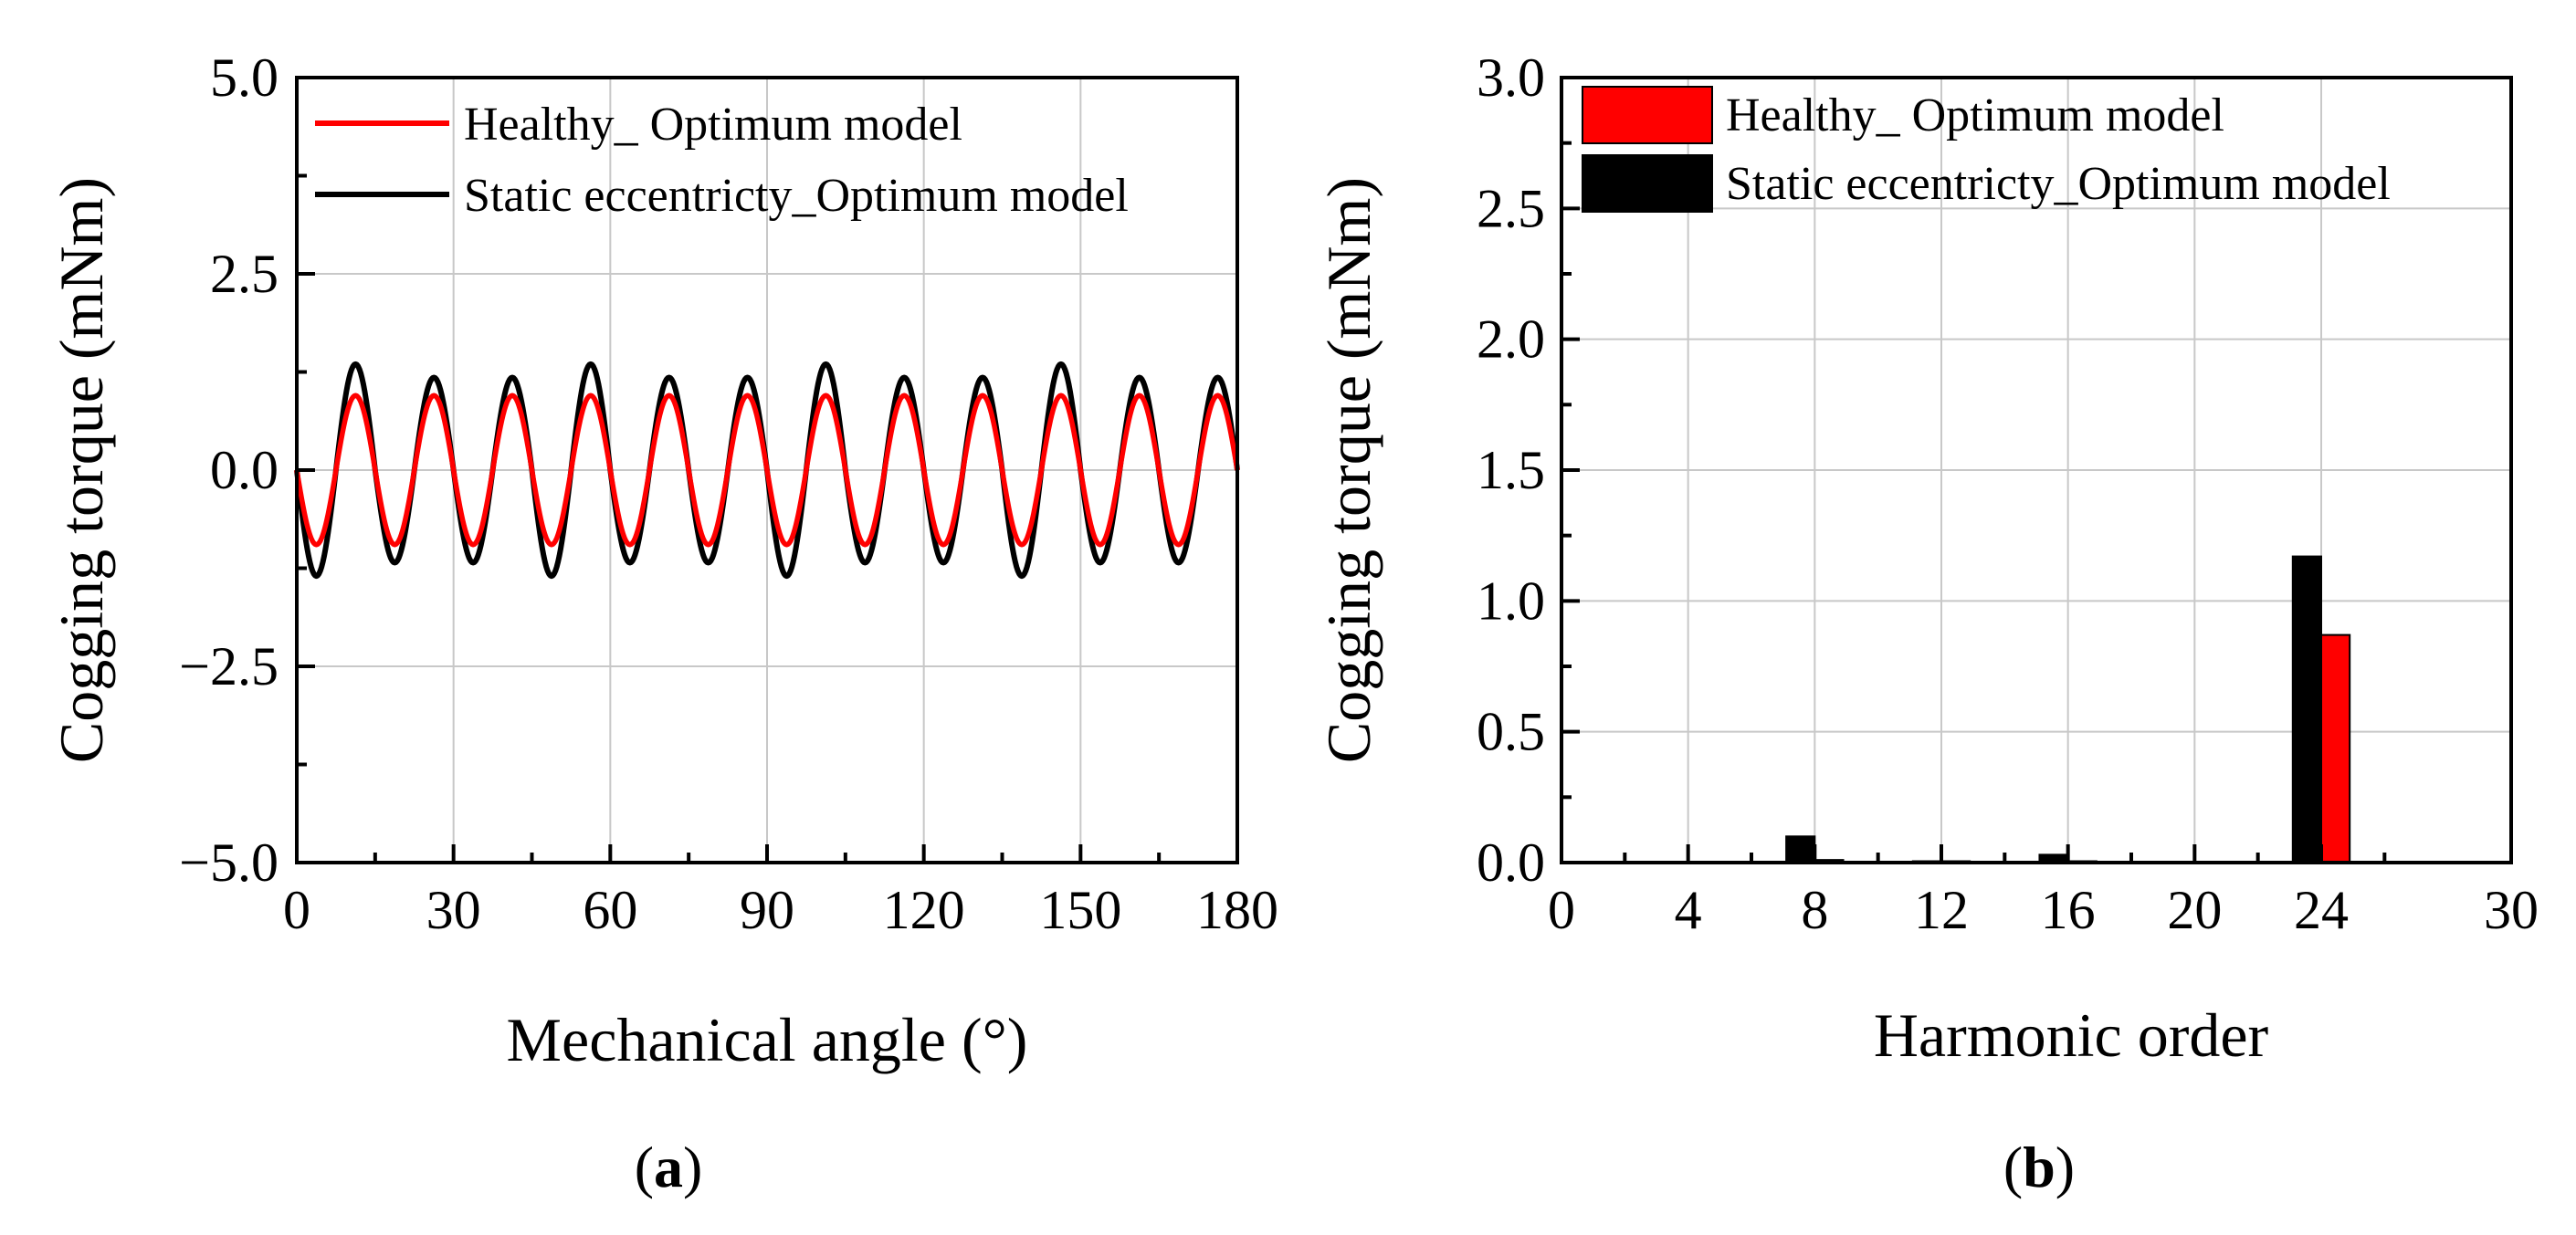  I want to click on b-legend-label-1: Static eccentricty_Optimum model, so click(2058, 184).